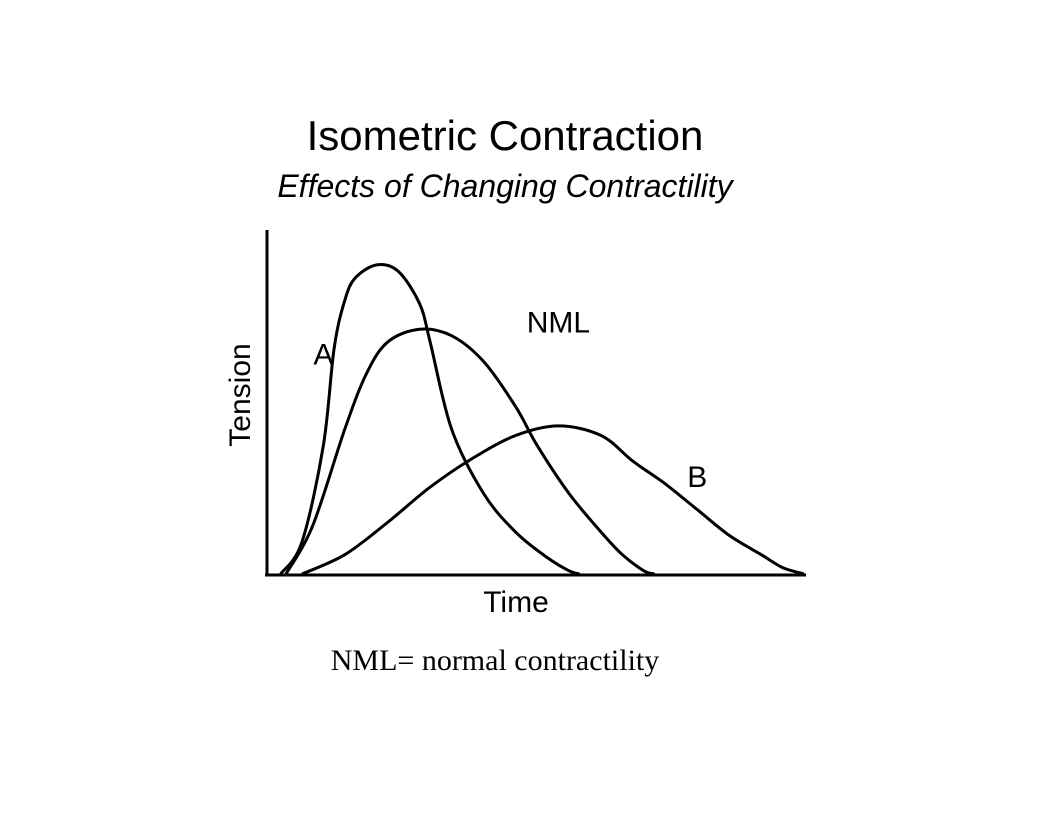 This screenshot has height=816, width=1056. Describe the element at coordinates (323, 355) in the screenshot. I see `series-label-a: A` at that location.